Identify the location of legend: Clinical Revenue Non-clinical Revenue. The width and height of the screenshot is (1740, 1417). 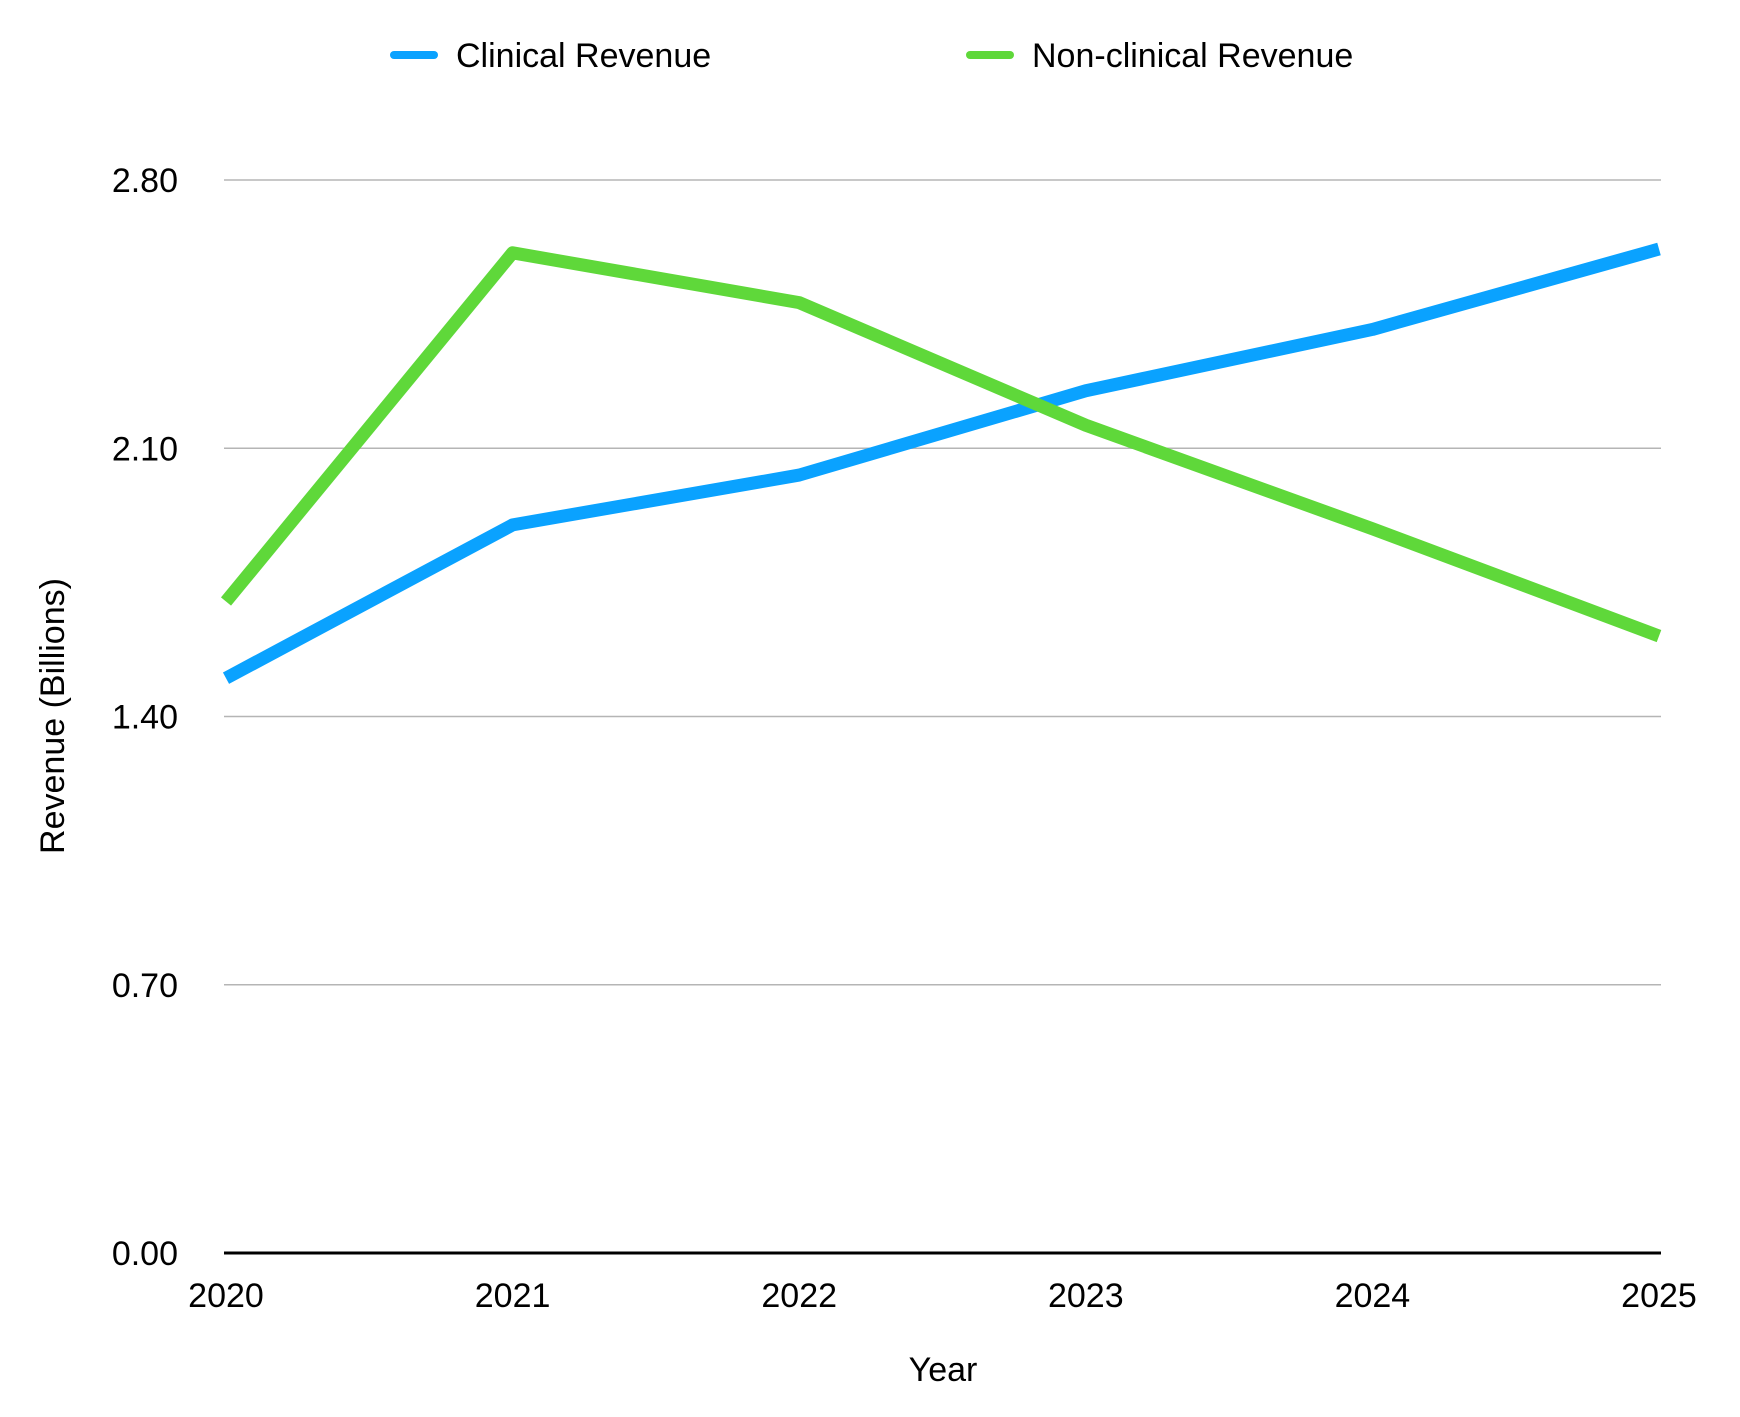
(871, 56).